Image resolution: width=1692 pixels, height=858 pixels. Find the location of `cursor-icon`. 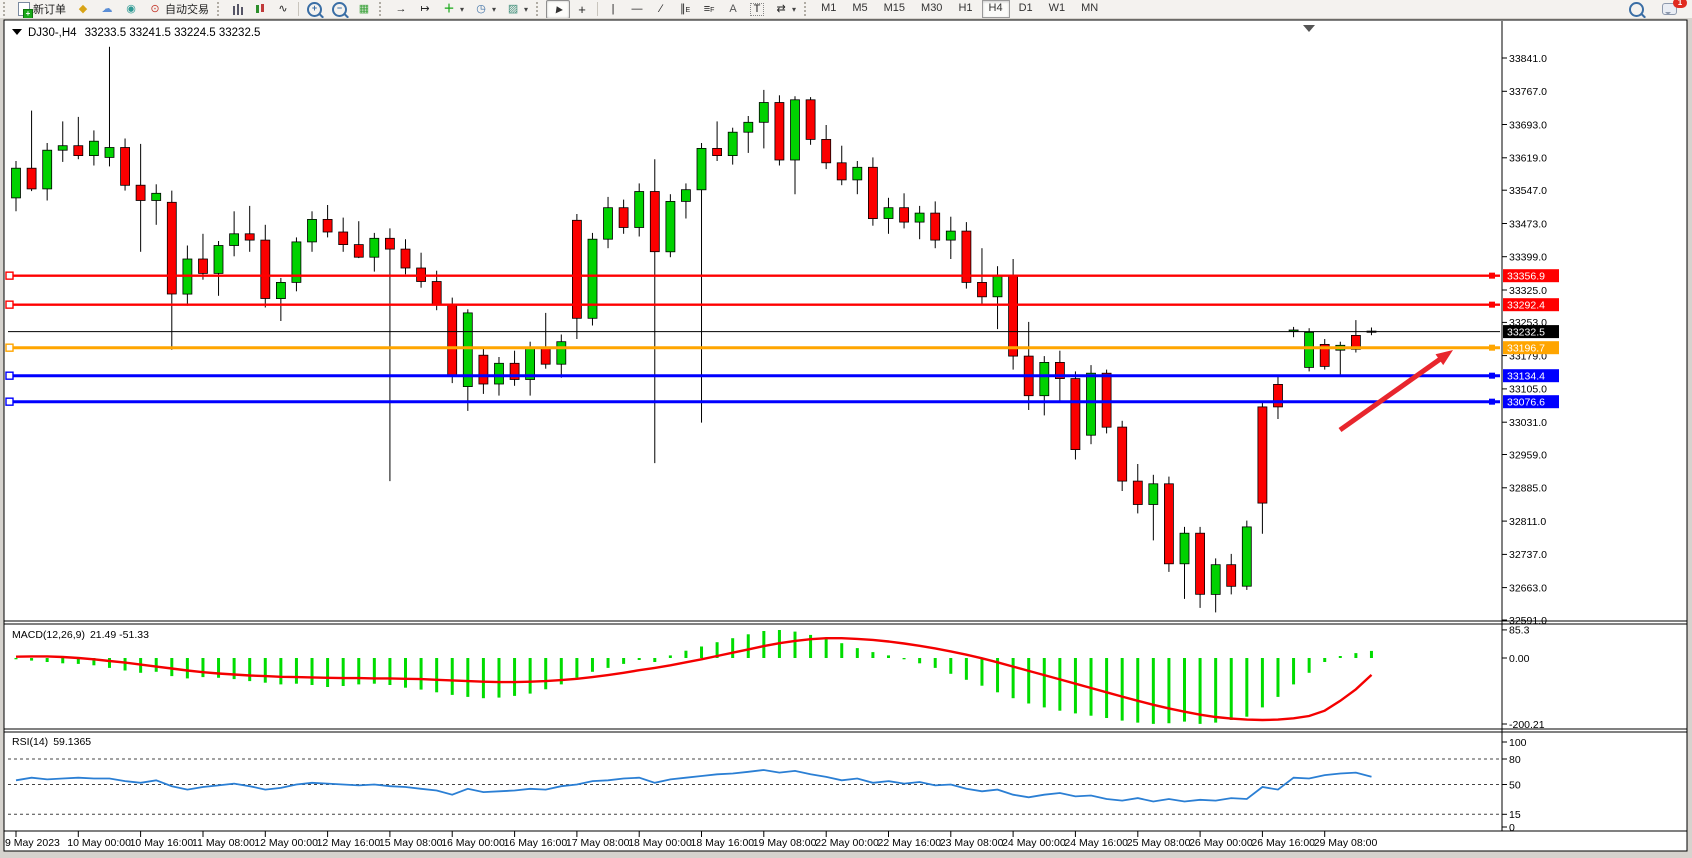

cursor-icon is located at coordinates (558, 9).